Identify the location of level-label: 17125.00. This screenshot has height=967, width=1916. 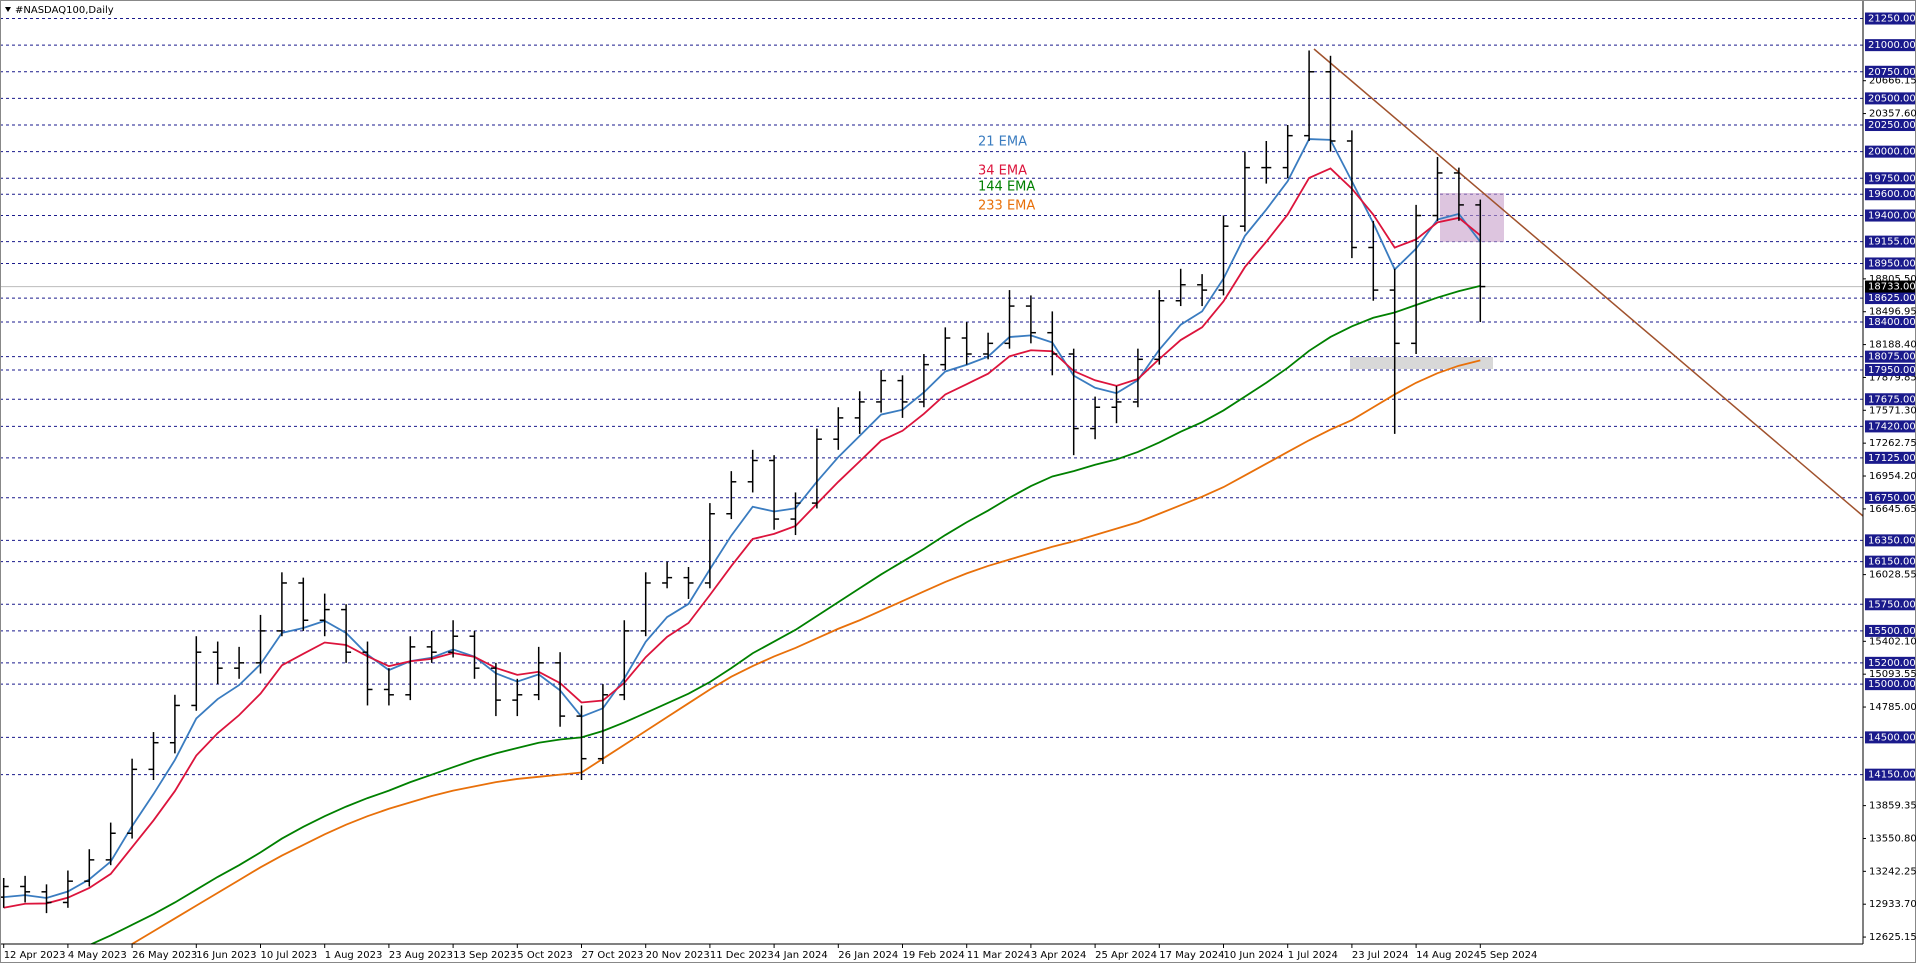
(1892, 458).